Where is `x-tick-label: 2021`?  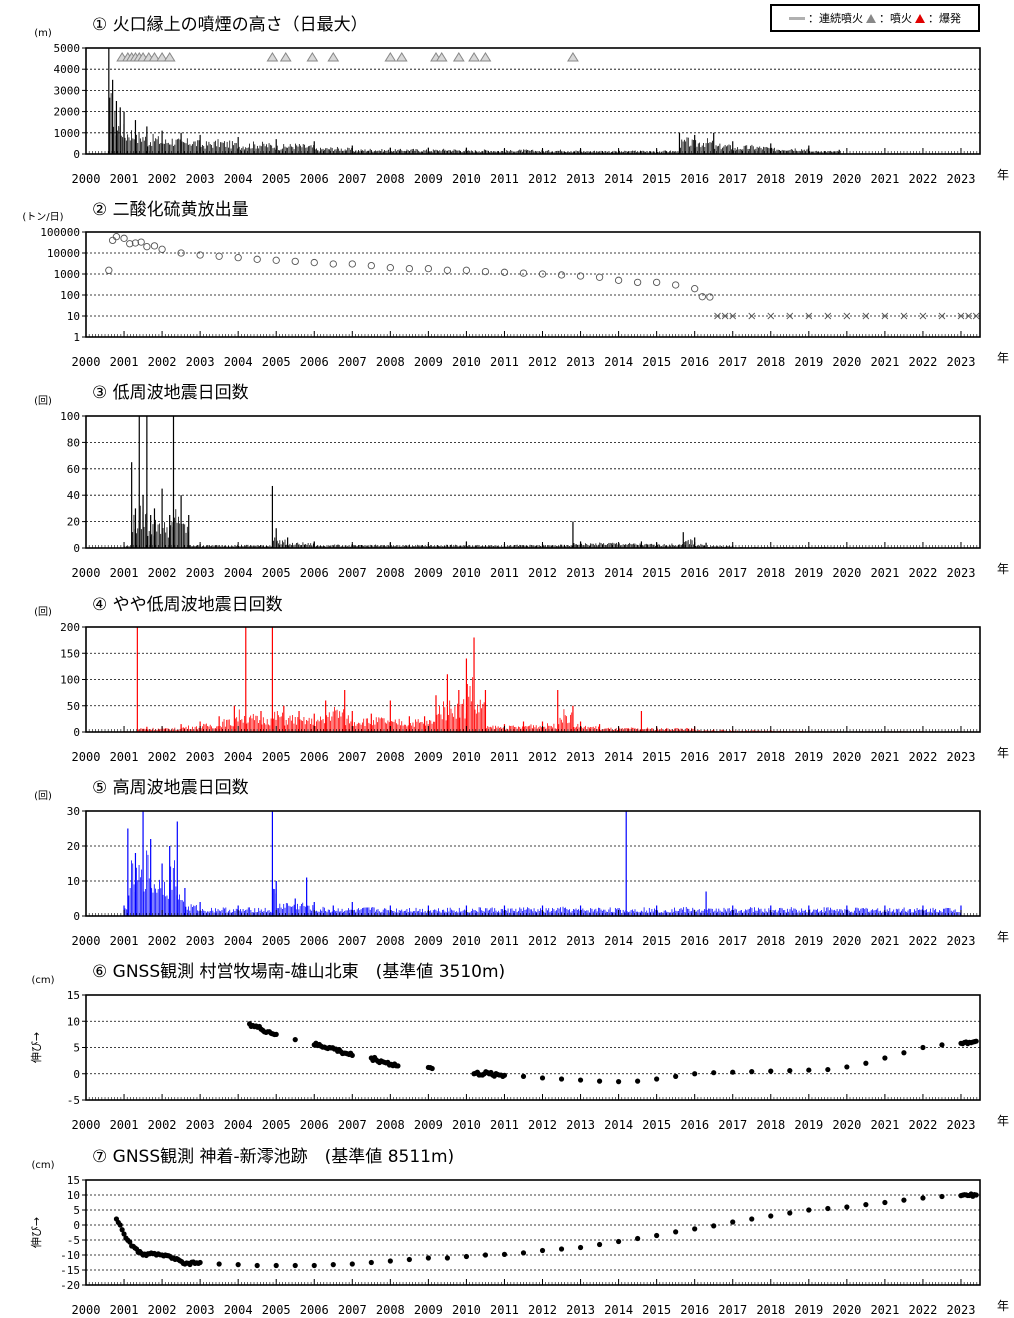
x-tick-label: 2021 is located at coordinates (884, 573).